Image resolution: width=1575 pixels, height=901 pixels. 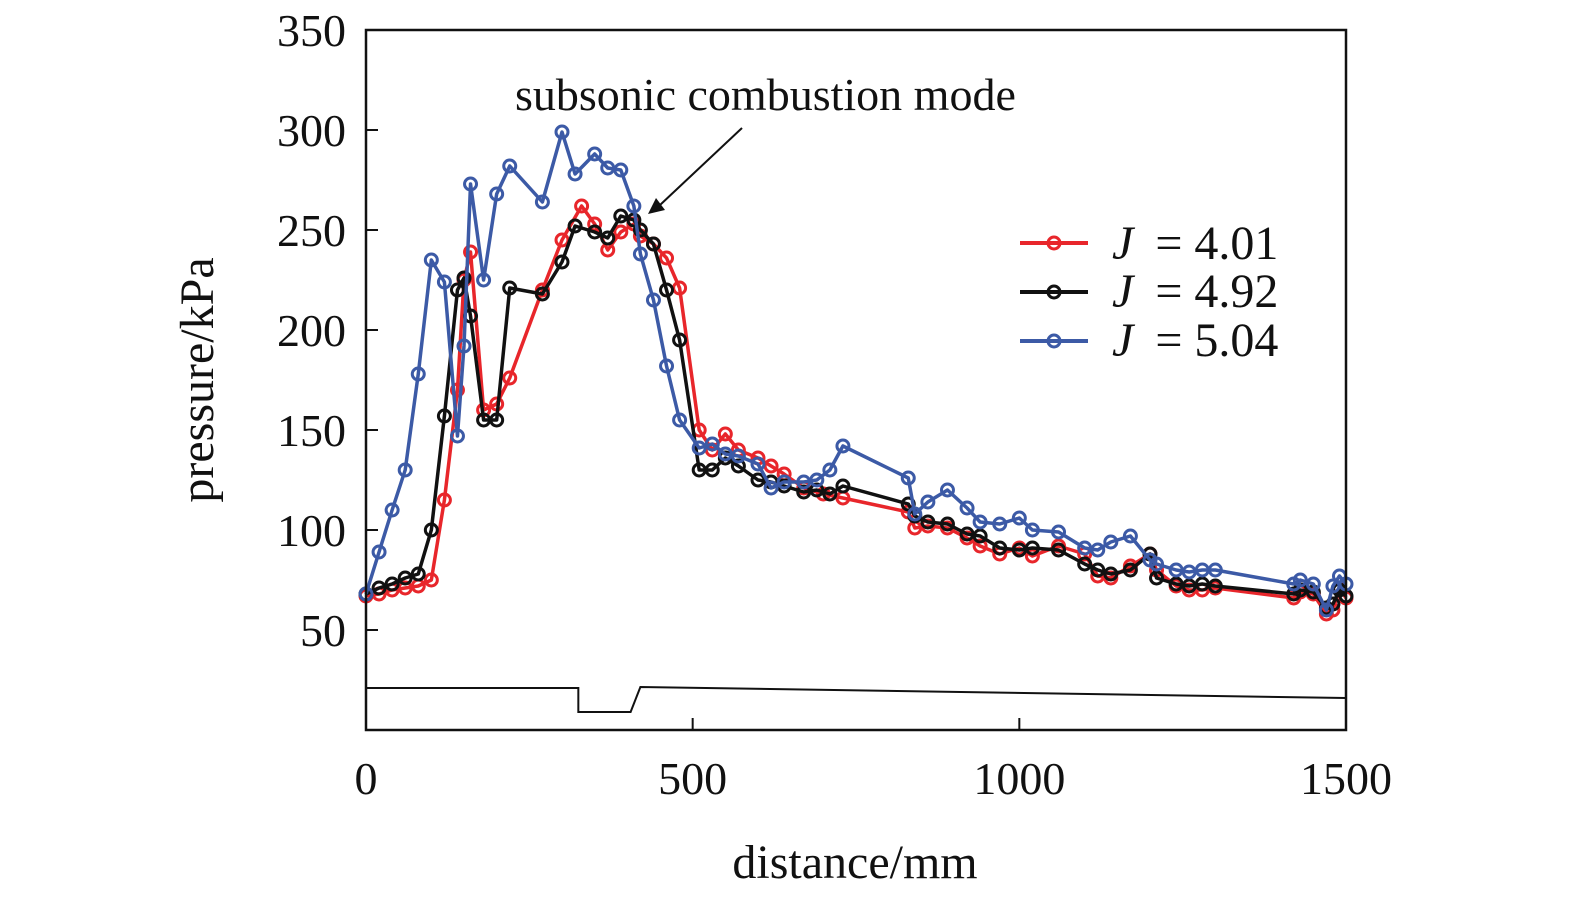 I want to click on legend-label-2-value: = 4.92, so click(x=1216, y=291).